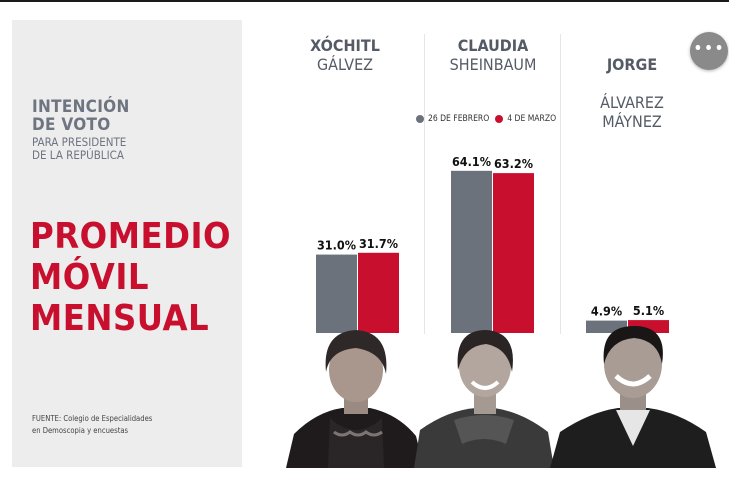 This screenshot has height=480, width=729. What do you see at coordinates (493, 45) in the screenshot?
I see `candidate-first-name: CLAUDIA` at bounding box center [493, 45].